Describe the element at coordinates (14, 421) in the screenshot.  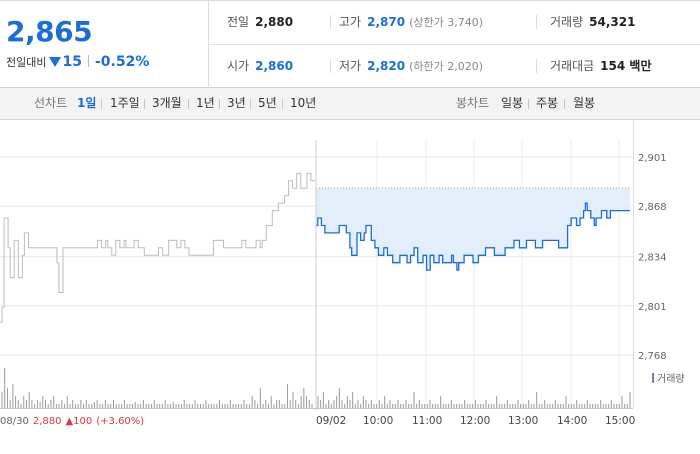
I see `x-tick-date: 08/30` at that location.